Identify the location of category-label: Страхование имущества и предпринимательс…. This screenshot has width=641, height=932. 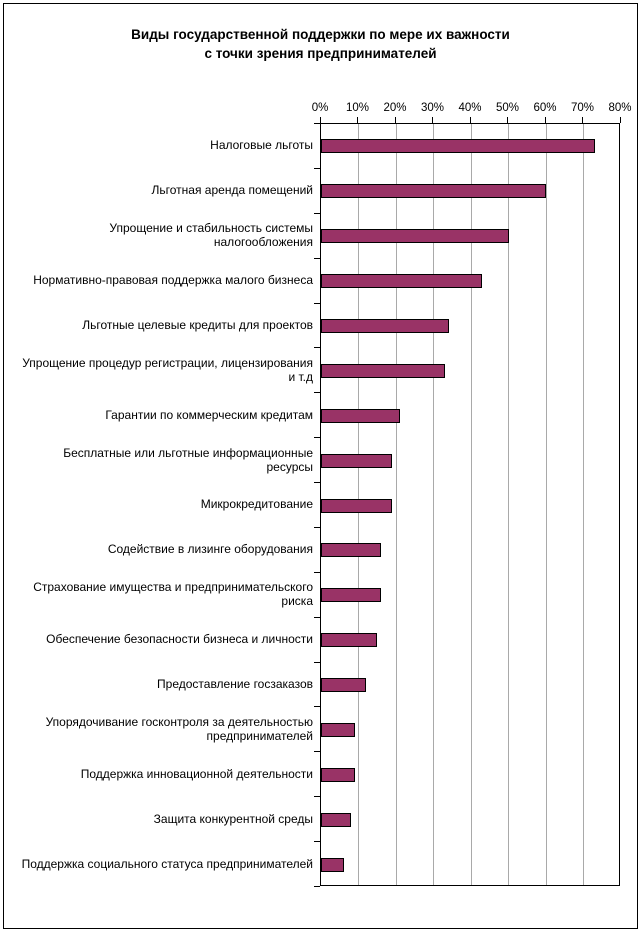
(173, 594).